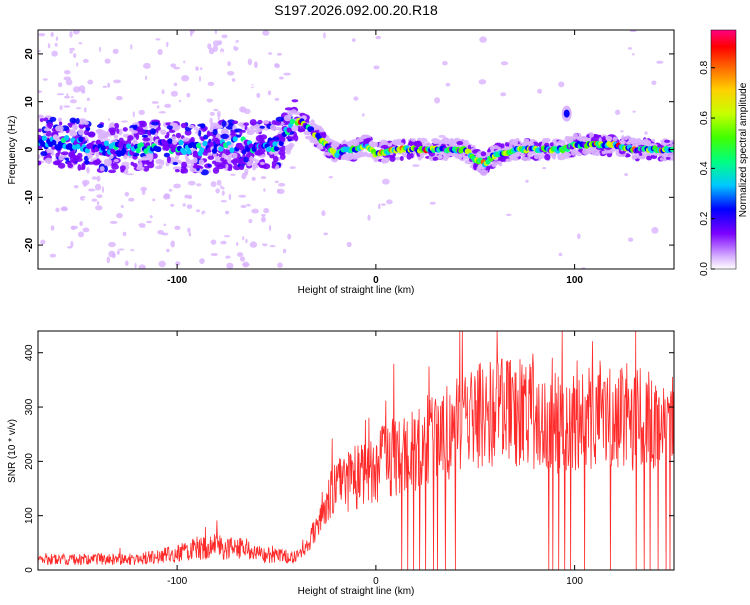 The width and height of the screenshot is (750, 605). What do you see at coordinates (704, 67) in the screenshot?
I see `colorbar-tick-label: 0.8` at bounding box center [704, 67].